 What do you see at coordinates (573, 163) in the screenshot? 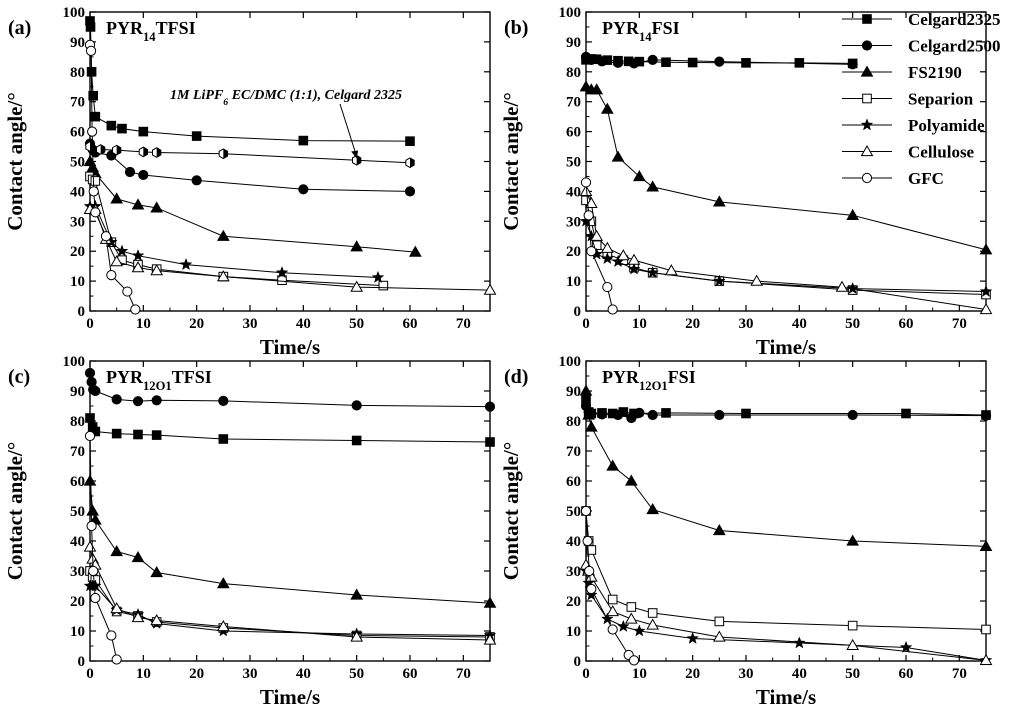
I see `y-tick-label: 50` at bounding box center [573, 163].